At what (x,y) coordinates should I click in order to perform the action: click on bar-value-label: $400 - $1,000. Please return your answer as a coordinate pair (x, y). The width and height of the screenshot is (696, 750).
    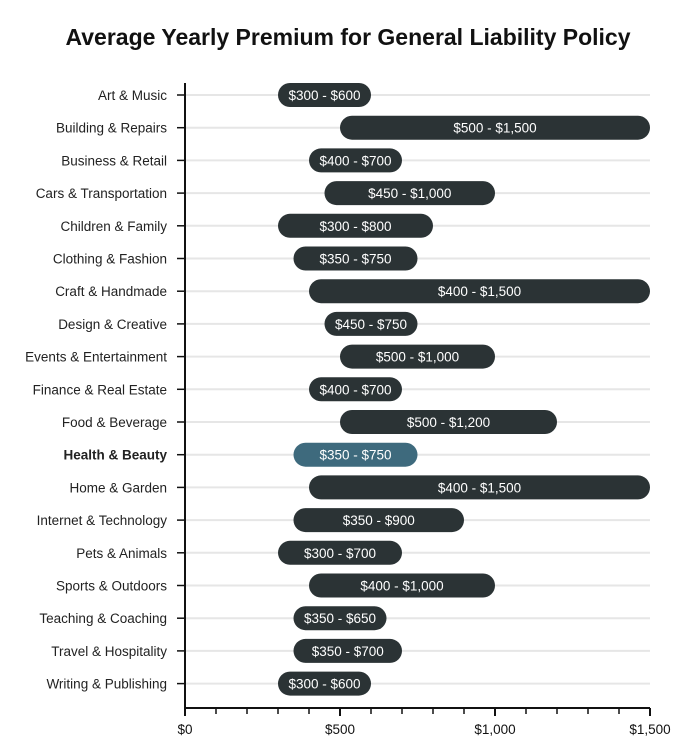
    Looking at the image, I should click on (401, 586).